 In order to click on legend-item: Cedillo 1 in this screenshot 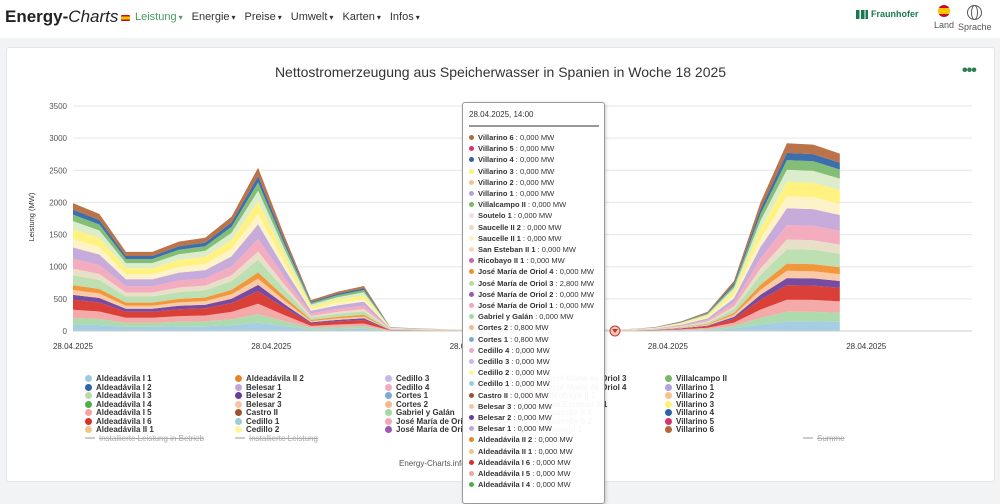, I will do `click(257, 421)`.